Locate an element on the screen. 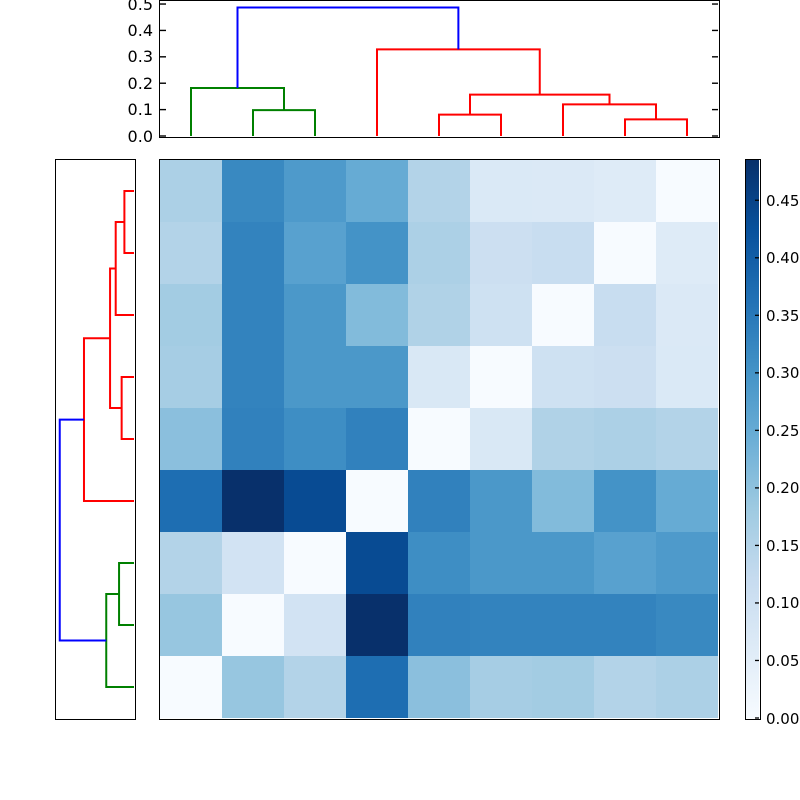  colorbar-tick-label: 0.30 is located at coordinates (783, 373).